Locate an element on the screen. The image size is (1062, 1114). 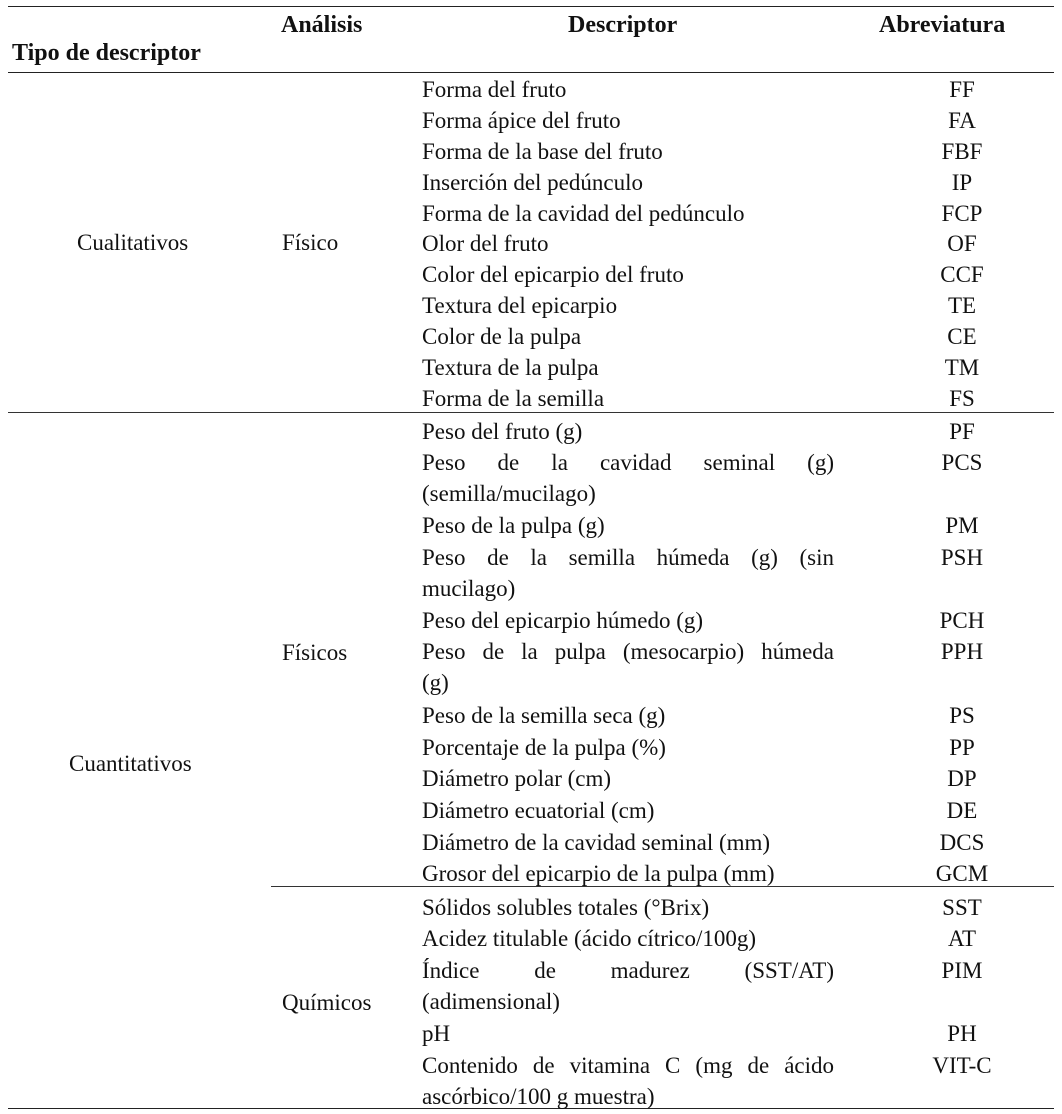
table-row: Diámetro de la cavidad seminal (mm) DCS is located at coordinates (732, 842).